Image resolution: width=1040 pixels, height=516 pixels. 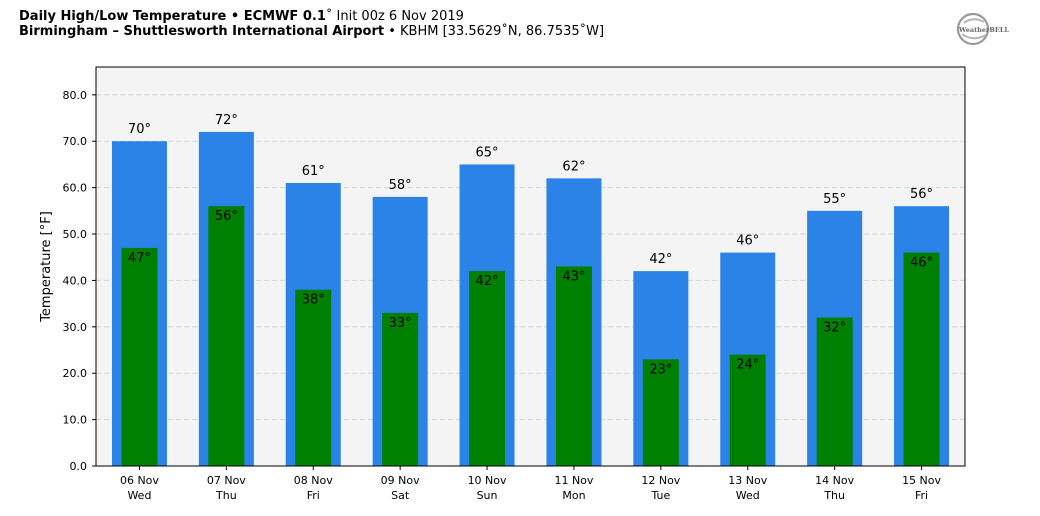 I want to click on y-axis-label: Temperature [°F], so click(x=46, y=267).